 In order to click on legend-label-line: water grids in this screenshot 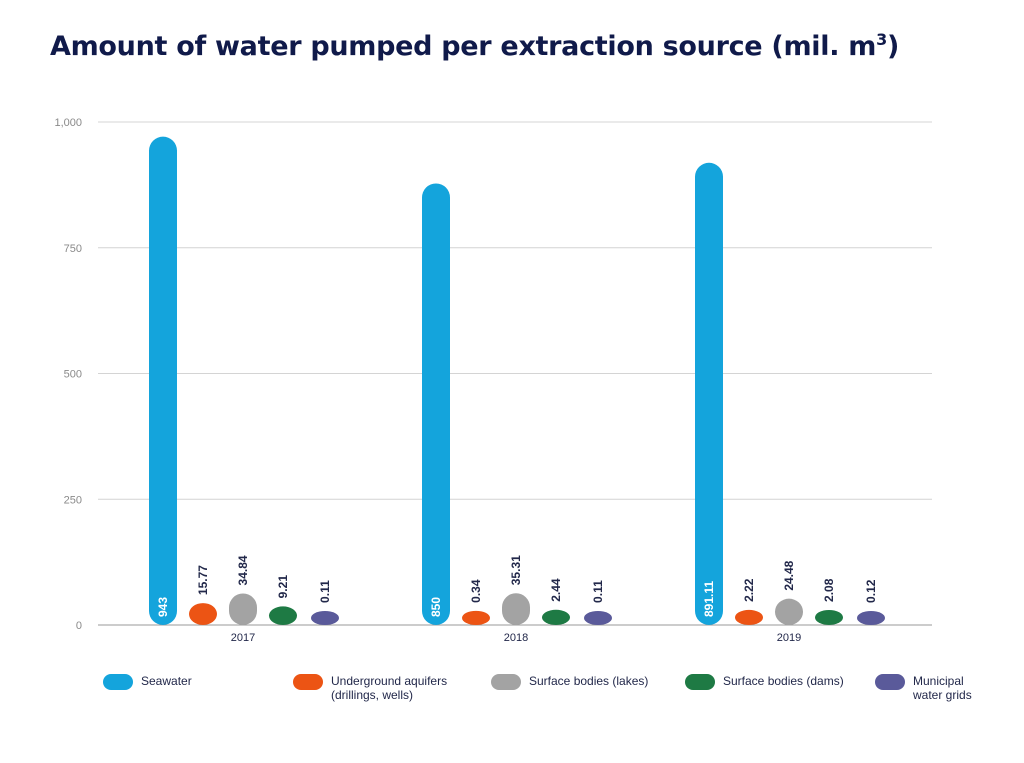, I will do `click(942, 695)`.